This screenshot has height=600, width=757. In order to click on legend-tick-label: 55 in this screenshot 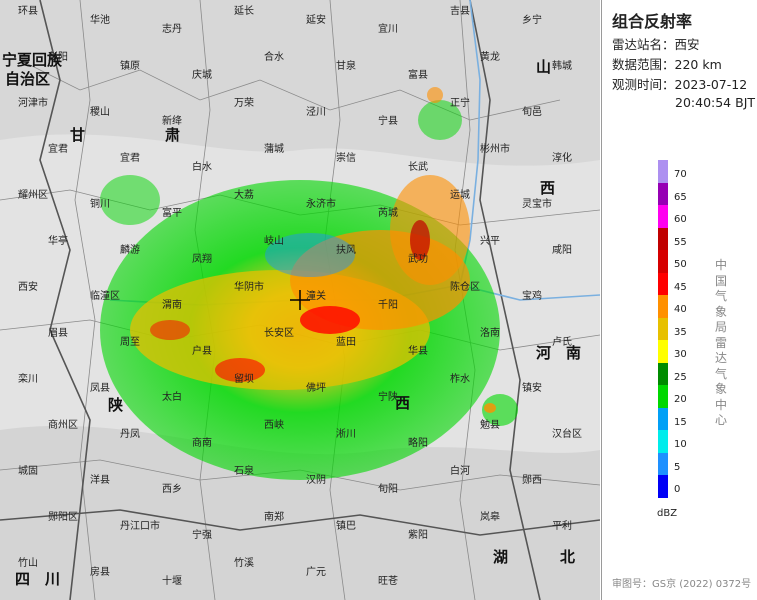, I will do `click(680, 242)`.